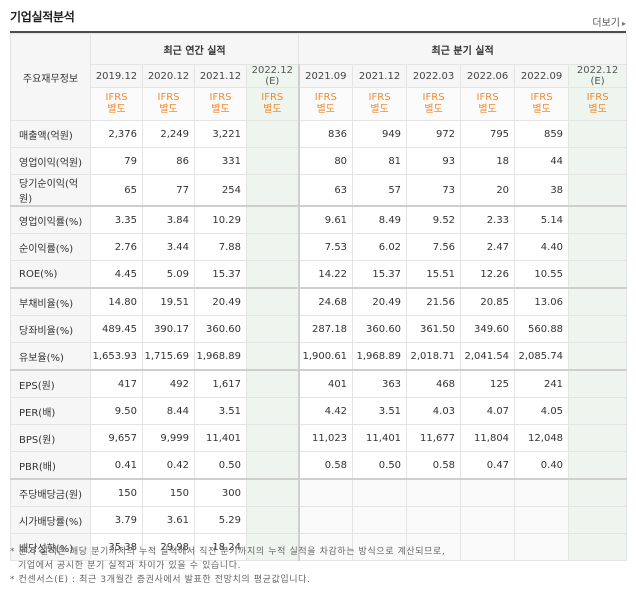 The image size is (636, 599). What do you see at coordinates (488, 247) in the screenshot?
I see `value-cell: 2.47` at bounding box center [488, 247].